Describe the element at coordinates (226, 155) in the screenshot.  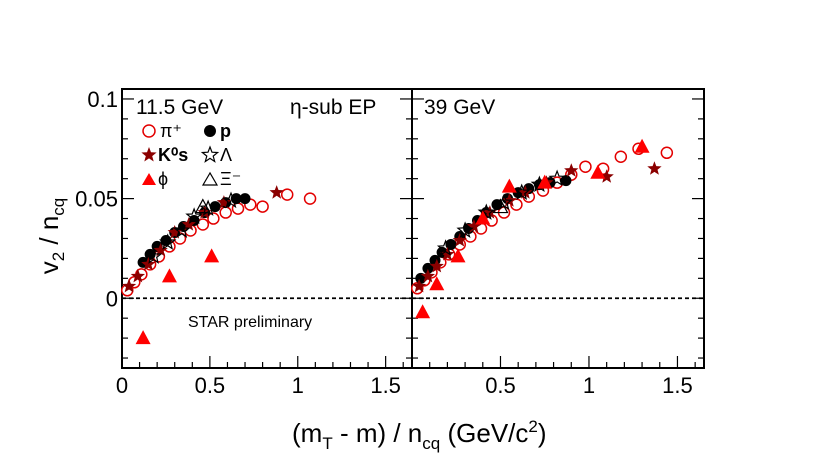
I see `legend-label-lambda: Λ` at that location.